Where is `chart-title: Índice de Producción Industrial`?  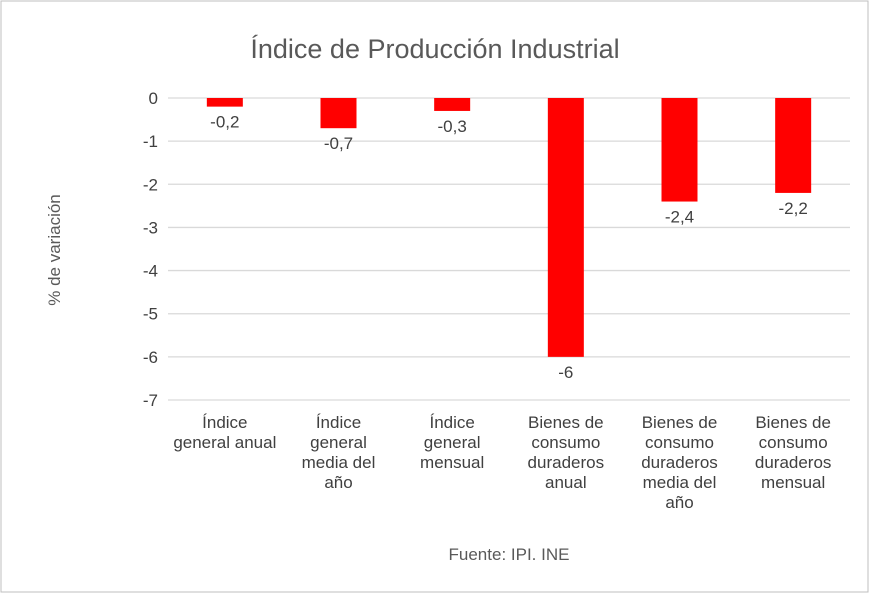 chart-title: Índice de Producción Industrial is located at coordinates (434, 49).